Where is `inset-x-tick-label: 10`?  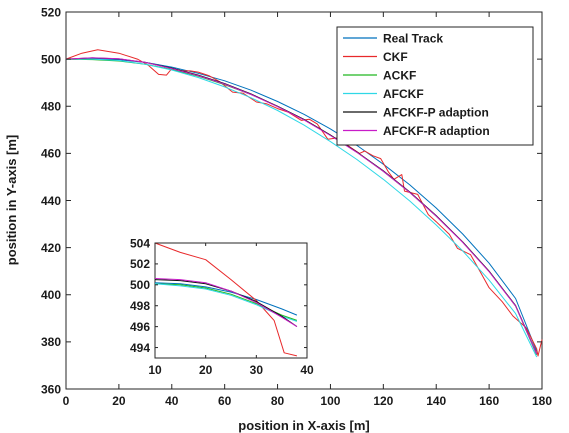 inset-x-tick-label: 10 is located at coordinates (155, 370).